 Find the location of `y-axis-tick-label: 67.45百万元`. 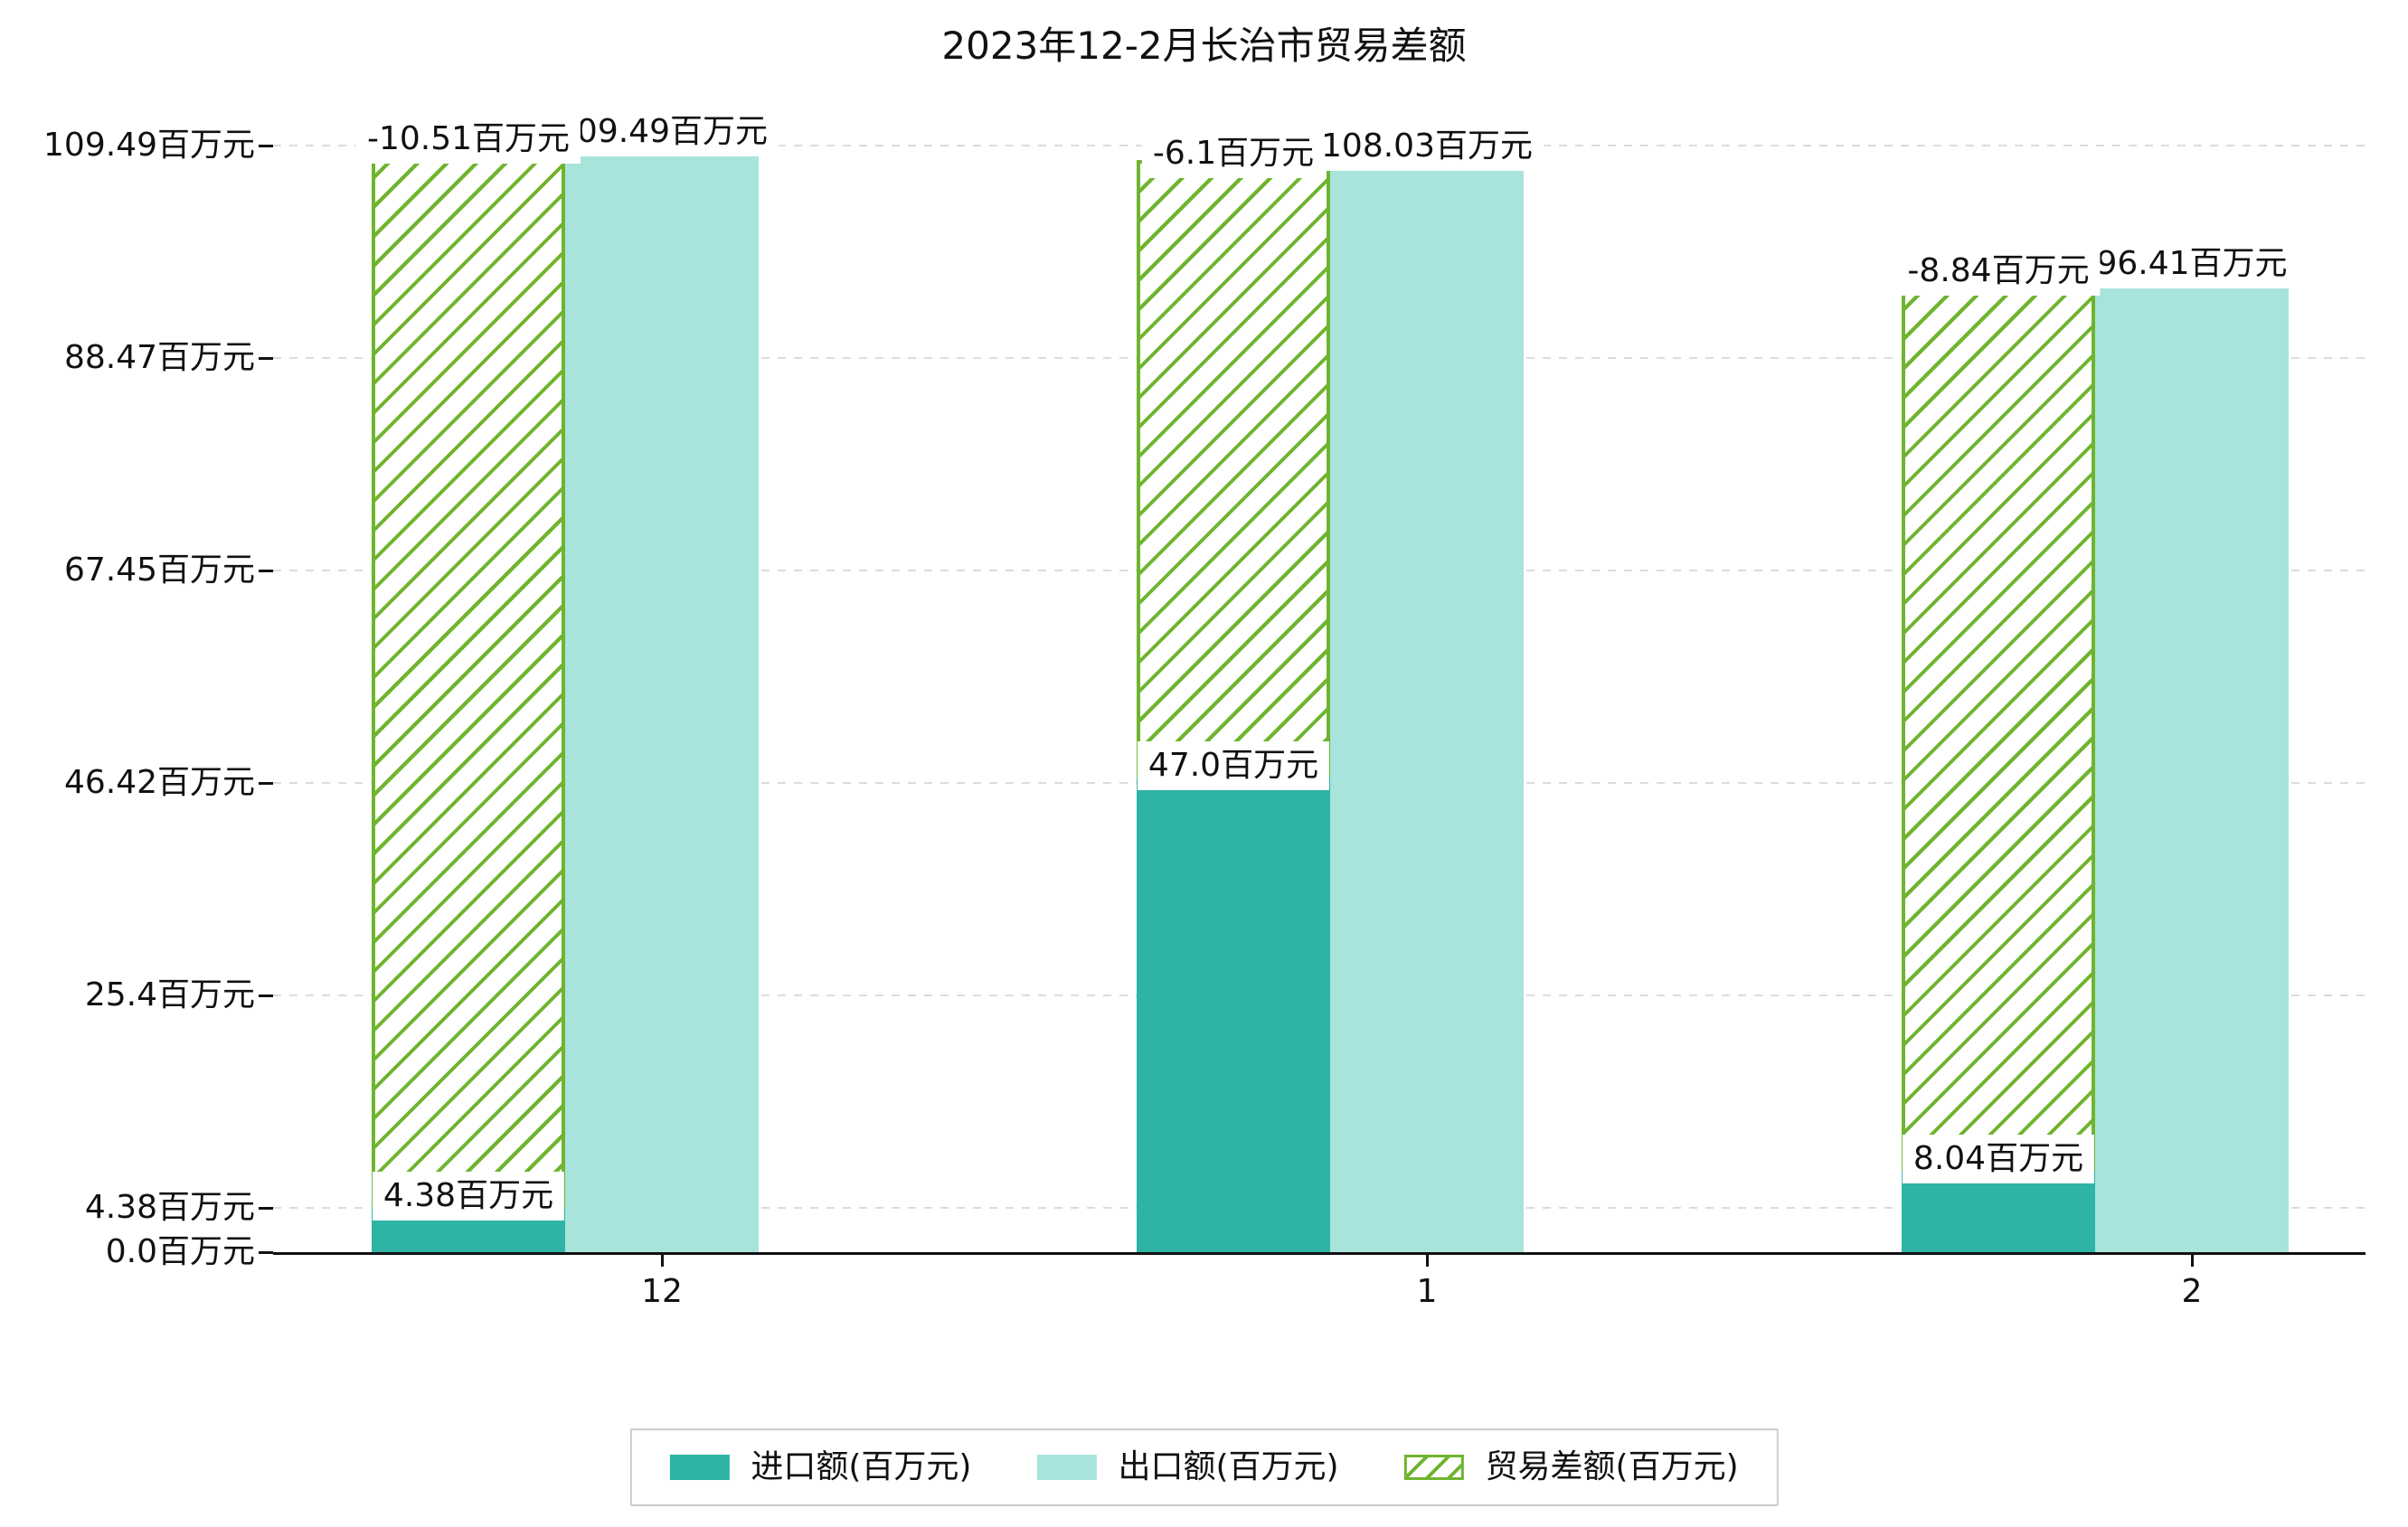

y-axis-tick-label: 67.45百万元 is located at coordinates (159, 570).